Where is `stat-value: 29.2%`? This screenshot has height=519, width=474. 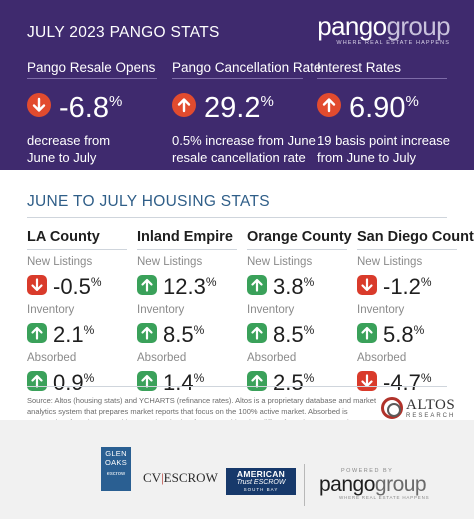 stat-value: 29.2% is located at coordinates (239, 108).